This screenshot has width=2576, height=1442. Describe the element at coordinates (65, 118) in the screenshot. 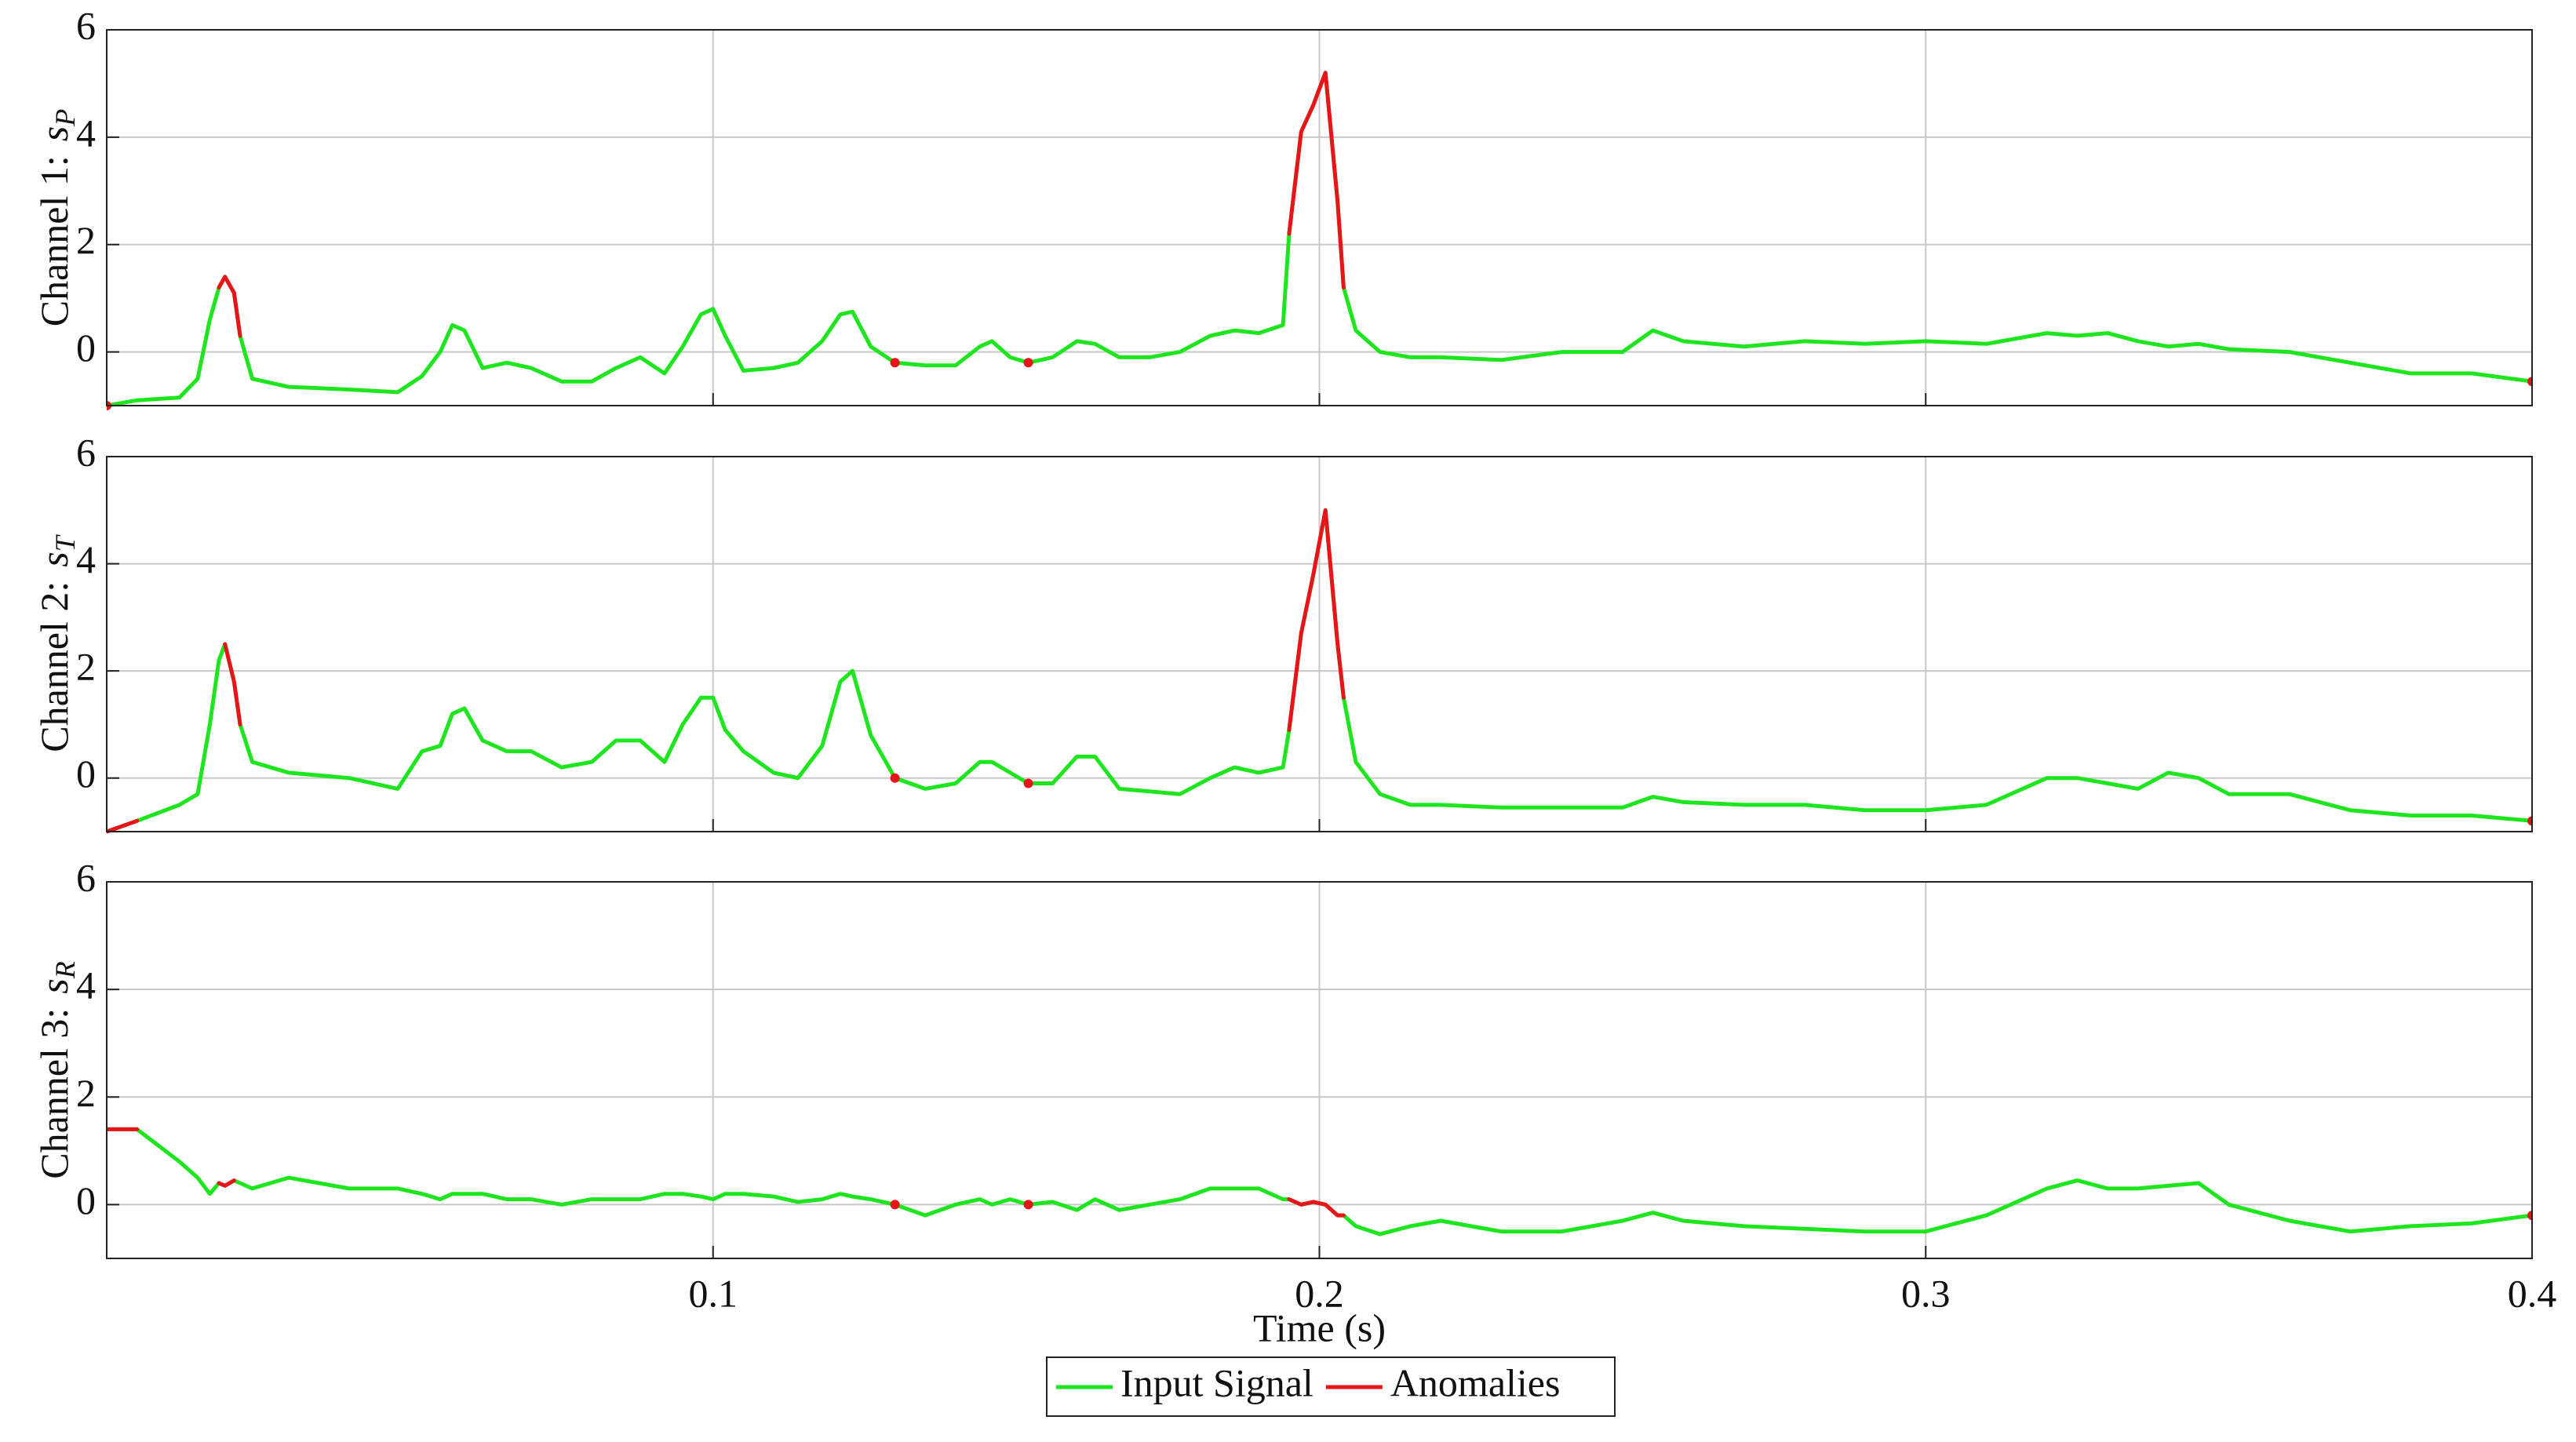

I see `y-label-sub: P` at that location.